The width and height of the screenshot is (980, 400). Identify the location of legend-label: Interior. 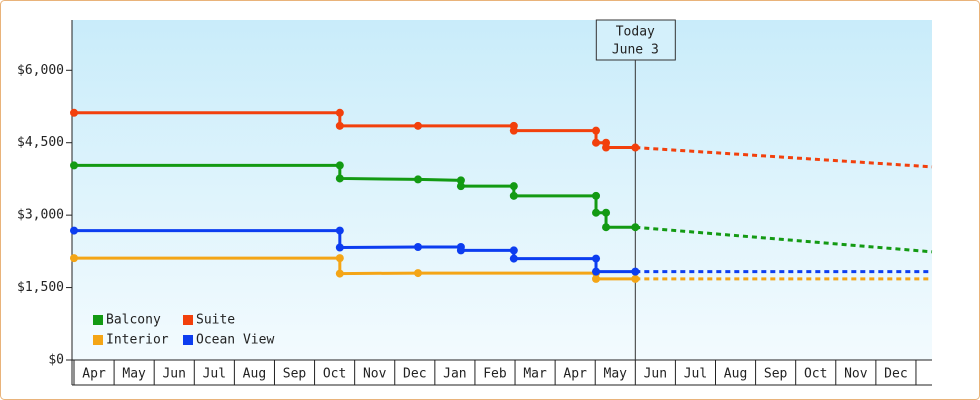
(137, 340).